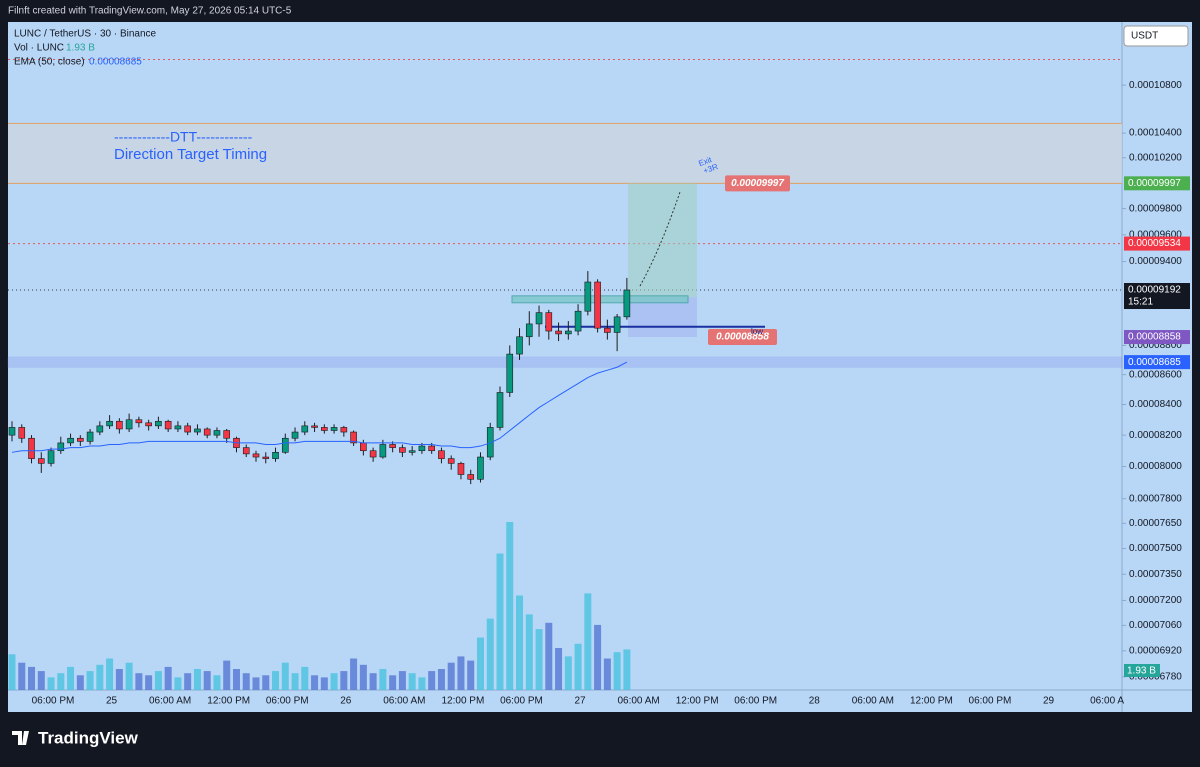 The height and width of the screenshot is (767, 1200). What do you see at coordinates (39, 48) in the screenshot?
I see `legend-volume: Vol · LUNC` at bounding box center [39, 48].